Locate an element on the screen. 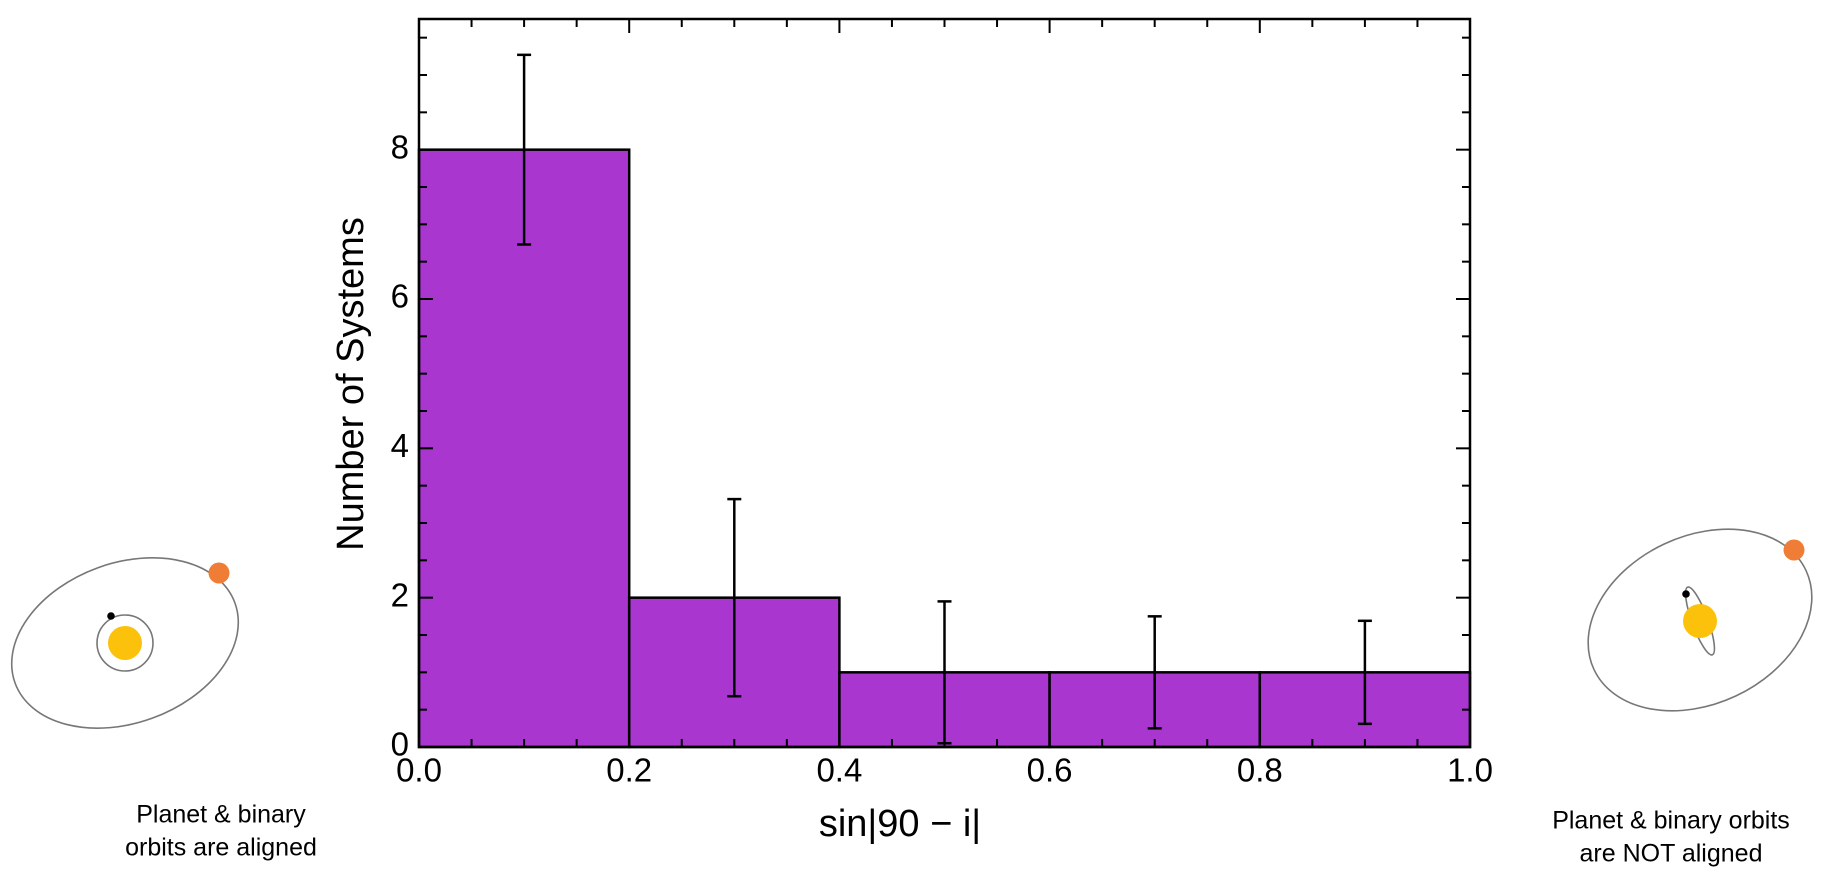 Image resolution: width=1827 pixels, height=891 pixels. aligned-illustration is located at coordinates (125, 643).